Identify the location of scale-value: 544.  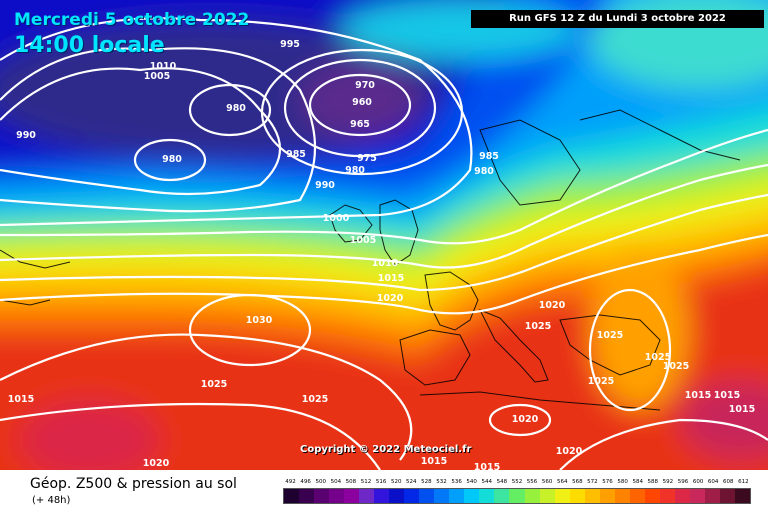
(487, 482).